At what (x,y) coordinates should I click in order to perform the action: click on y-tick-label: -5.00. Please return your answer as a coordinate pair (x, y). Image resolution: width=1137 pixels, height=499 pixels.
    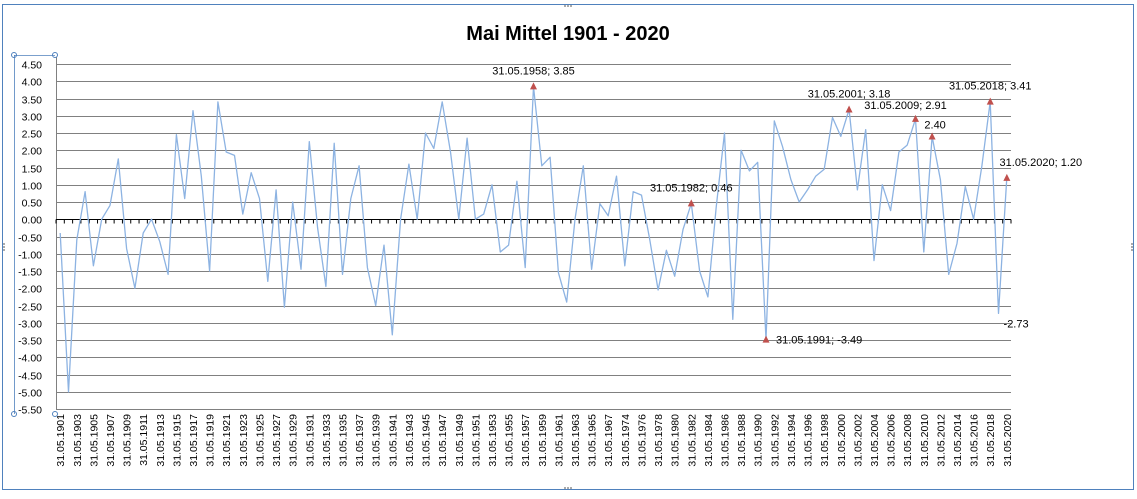
    Looking at the image, I should click on (30, 394).